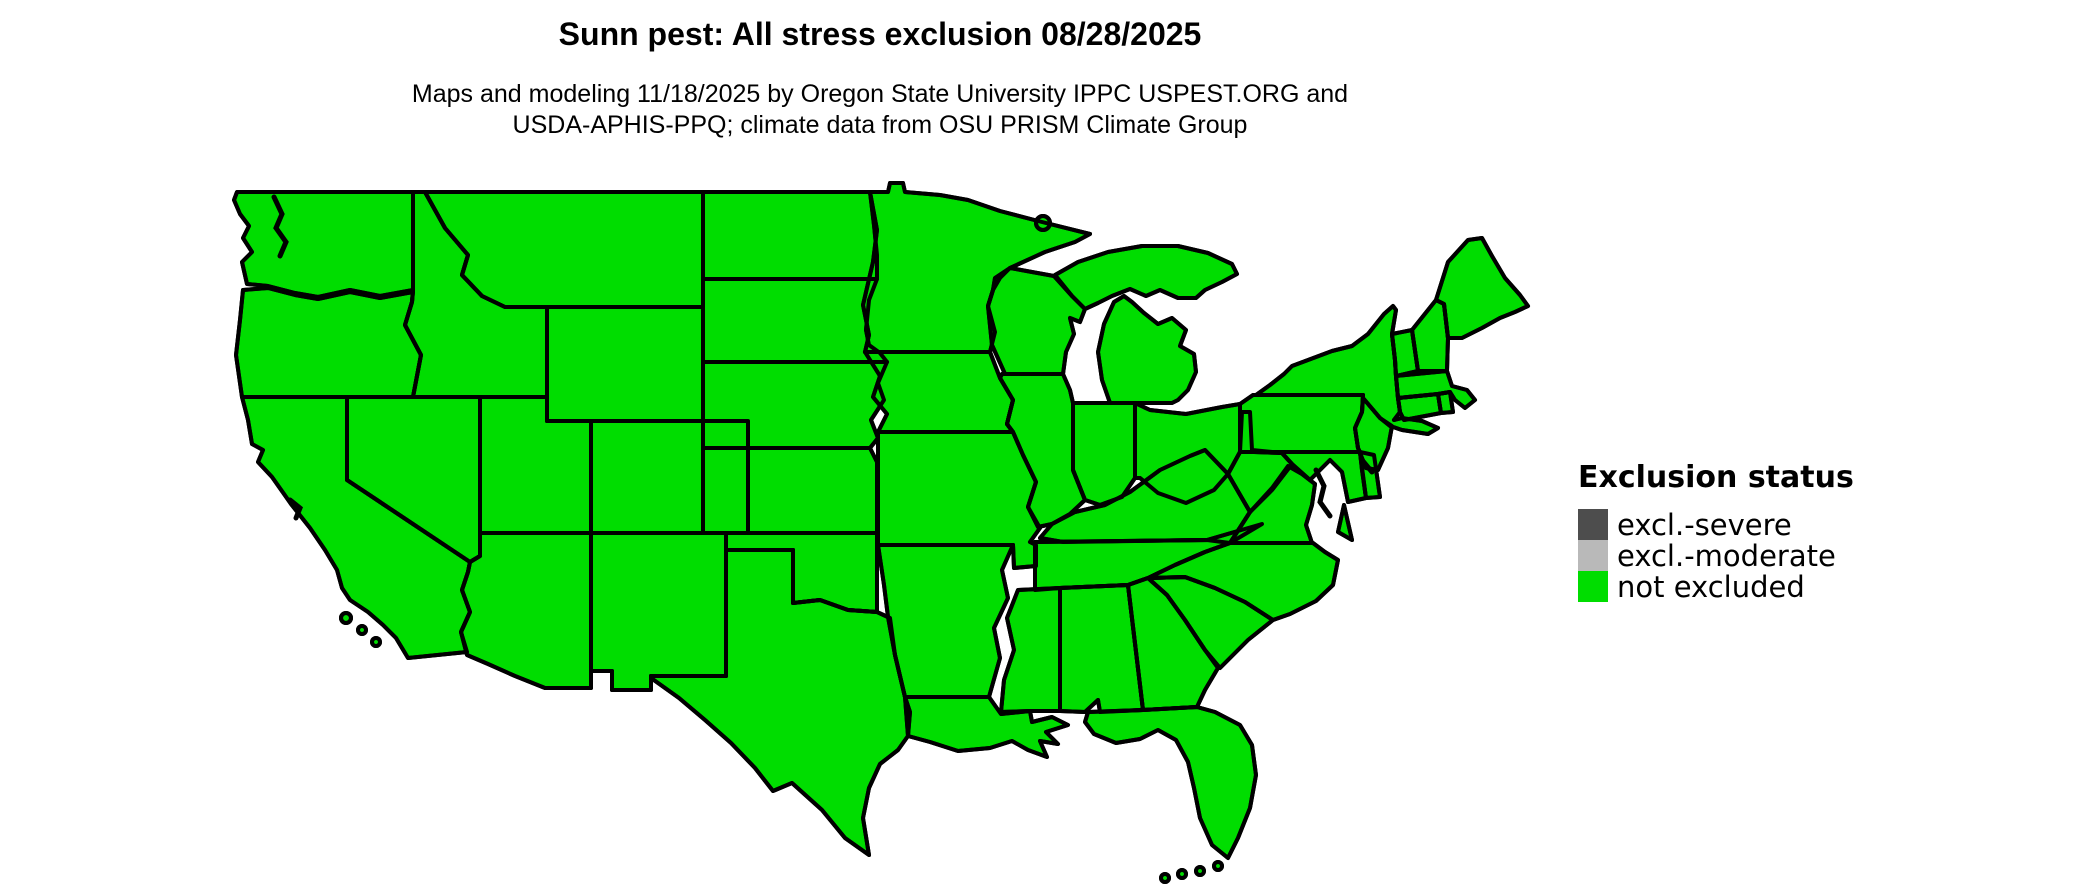 The image size is (2100, 892). Describe the element at coordinates (1726, 555) in the screenshot. I see `moderate-label: excl.-moderate` at that location.